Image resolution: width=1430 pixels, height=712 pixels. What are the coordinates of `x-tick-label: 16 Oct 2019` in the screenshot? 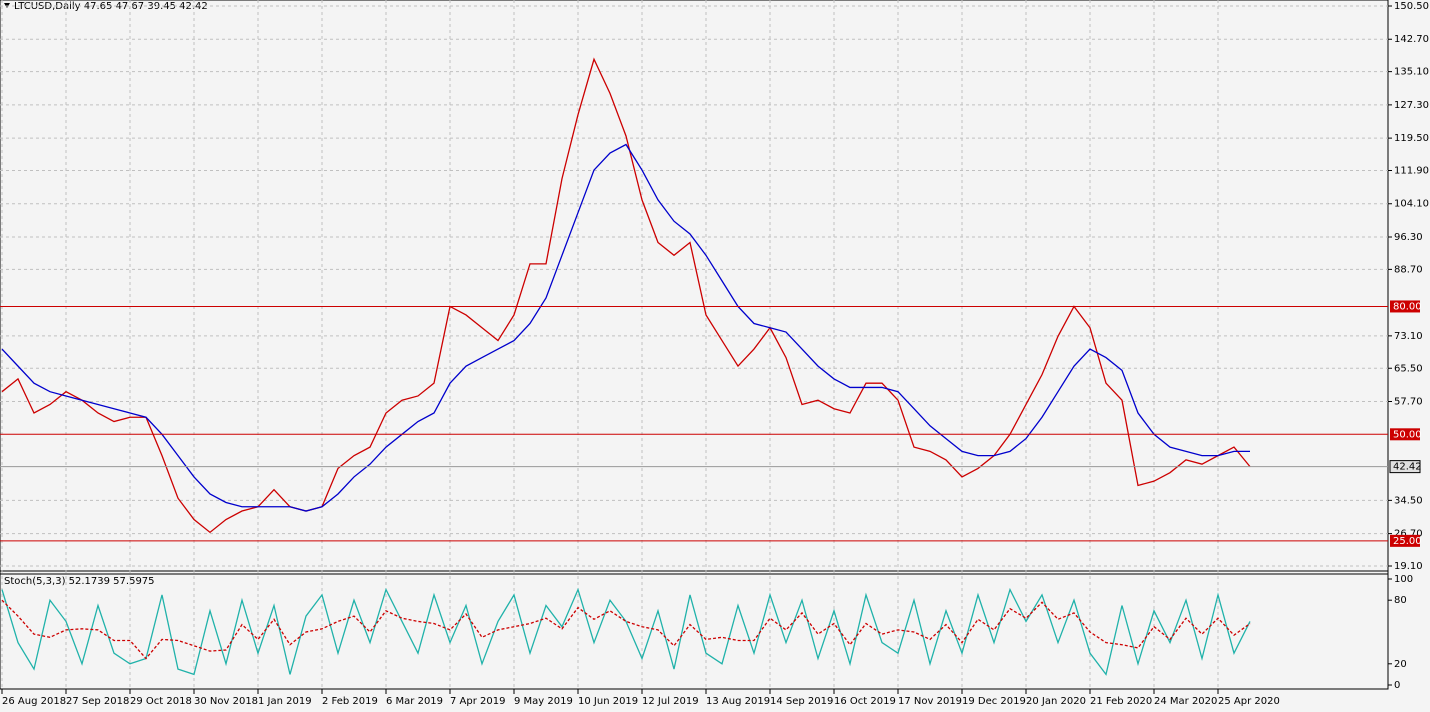 It's located at (865, 701).